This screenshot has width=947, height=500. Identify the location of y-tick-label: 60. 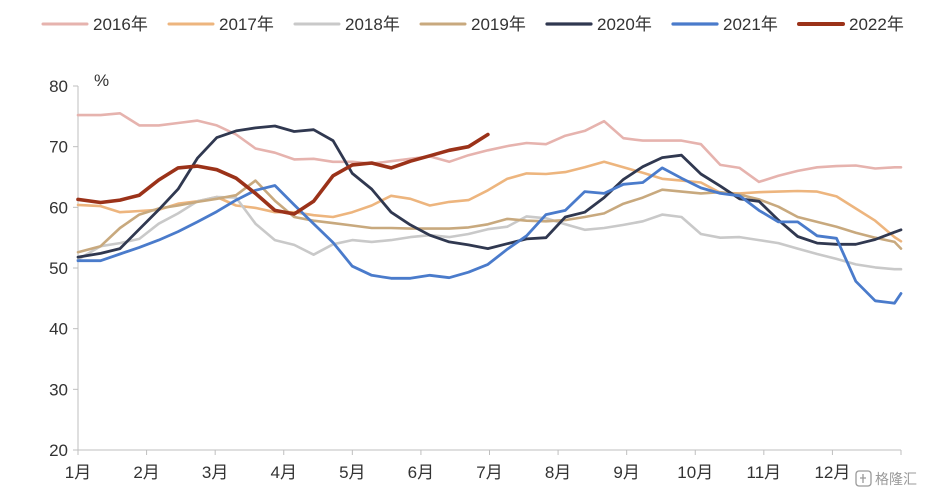
(58, 207).